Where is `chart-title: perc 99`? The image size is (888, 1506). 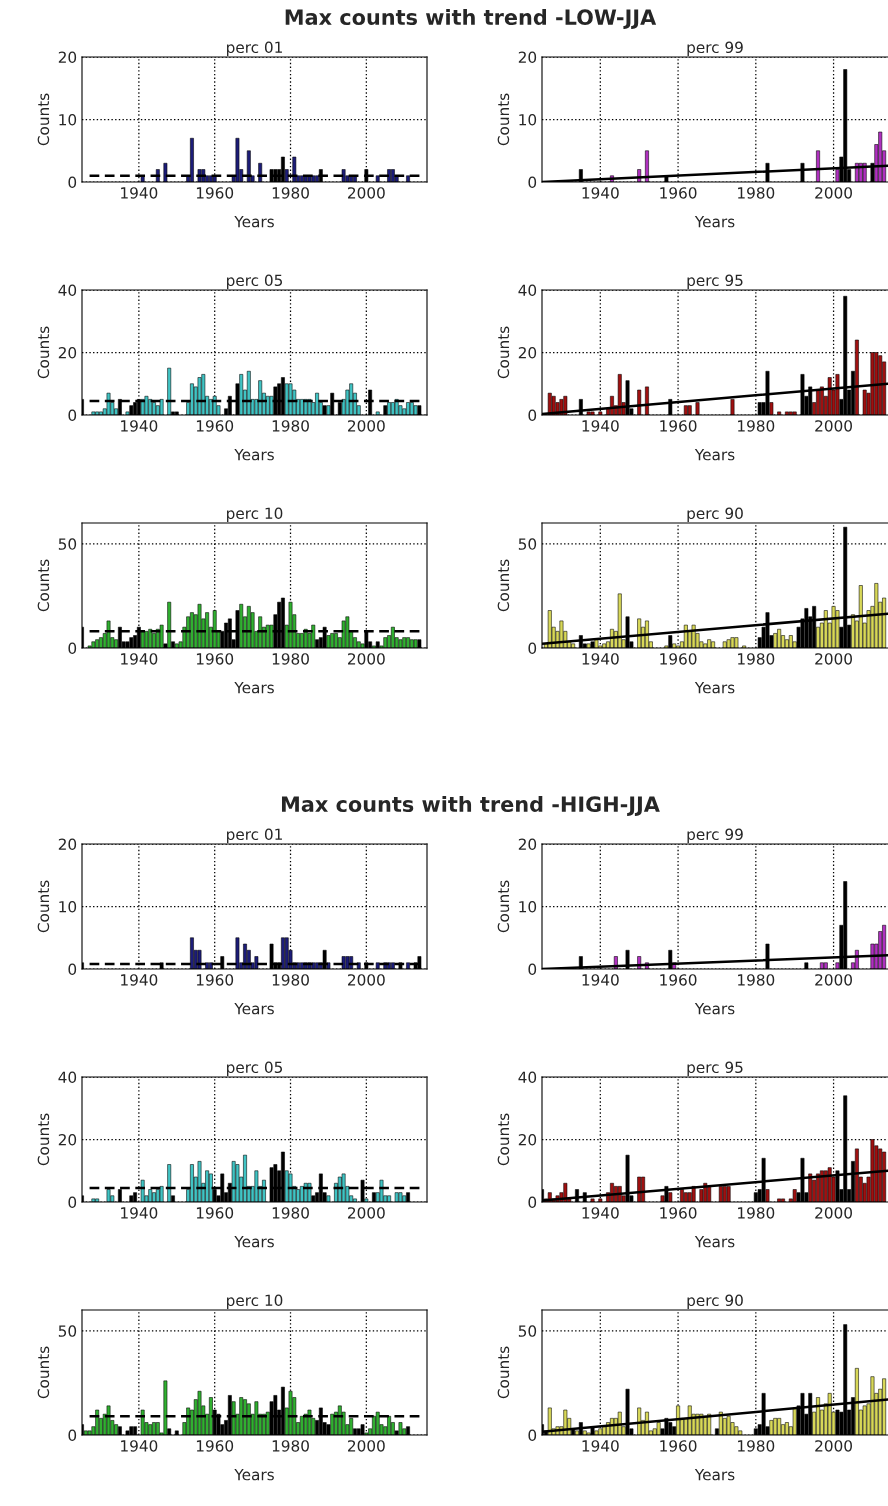
chart-title: perc 99 is located at coordinates (715, 49).